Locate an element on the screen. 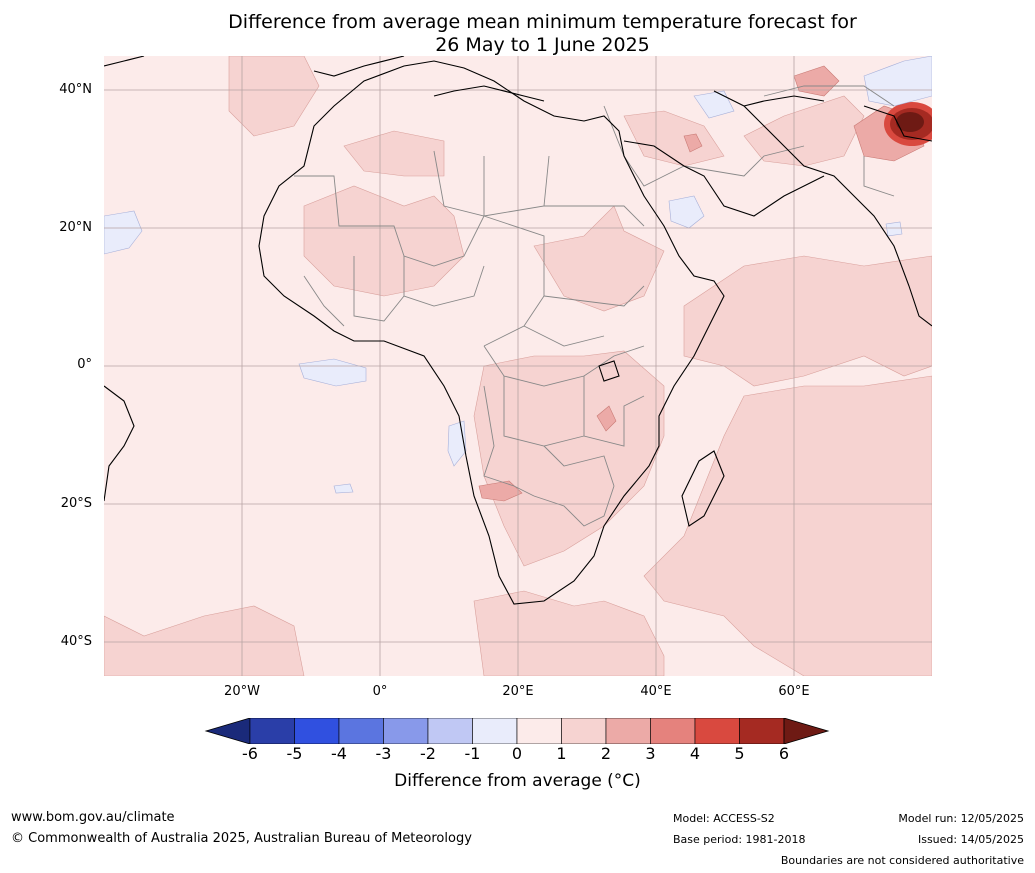 Image resolution: width=1035 pixels, height=873 pixels. colorbar-tick: 3 is located at coordinates (650, 753).